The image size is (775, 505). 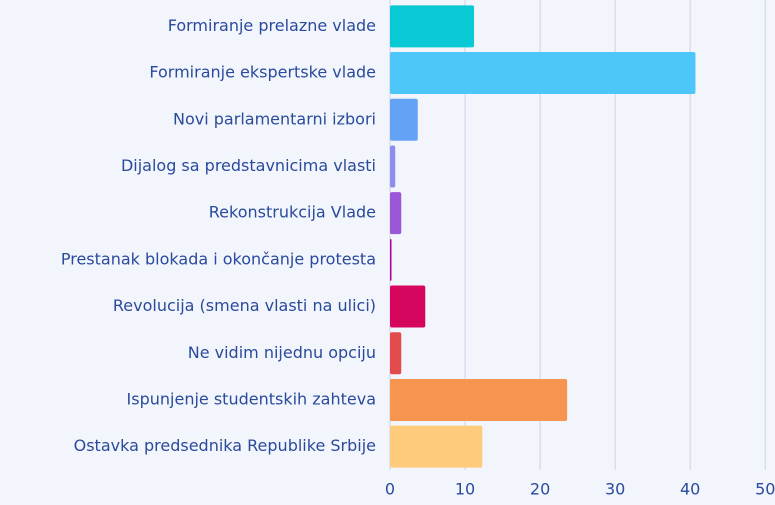 What do you see at coordinates (262, 72) in the screenshot?
I see `y-tick-label: Formiranje ekspertske vlade` at bounding box center [262, 72].